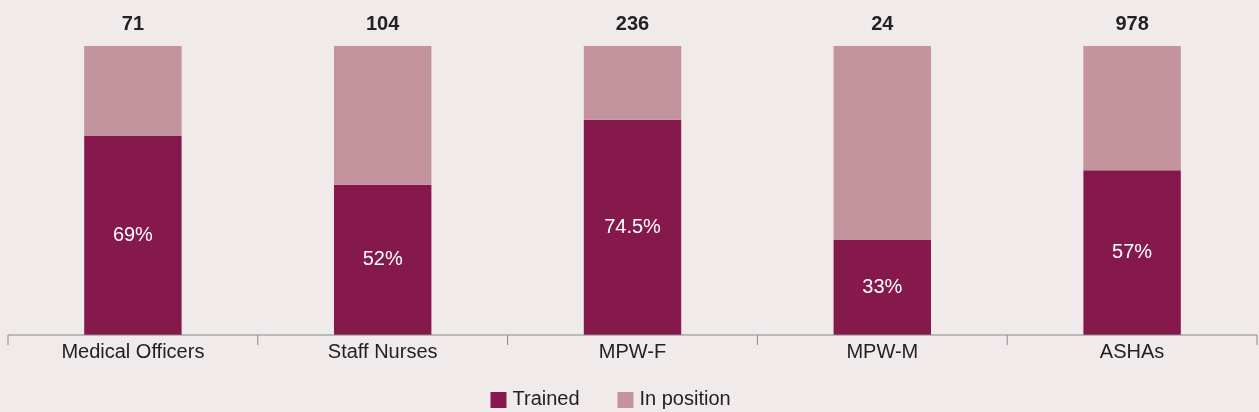  I want to click on data-label: 52%, so click(382, 258).